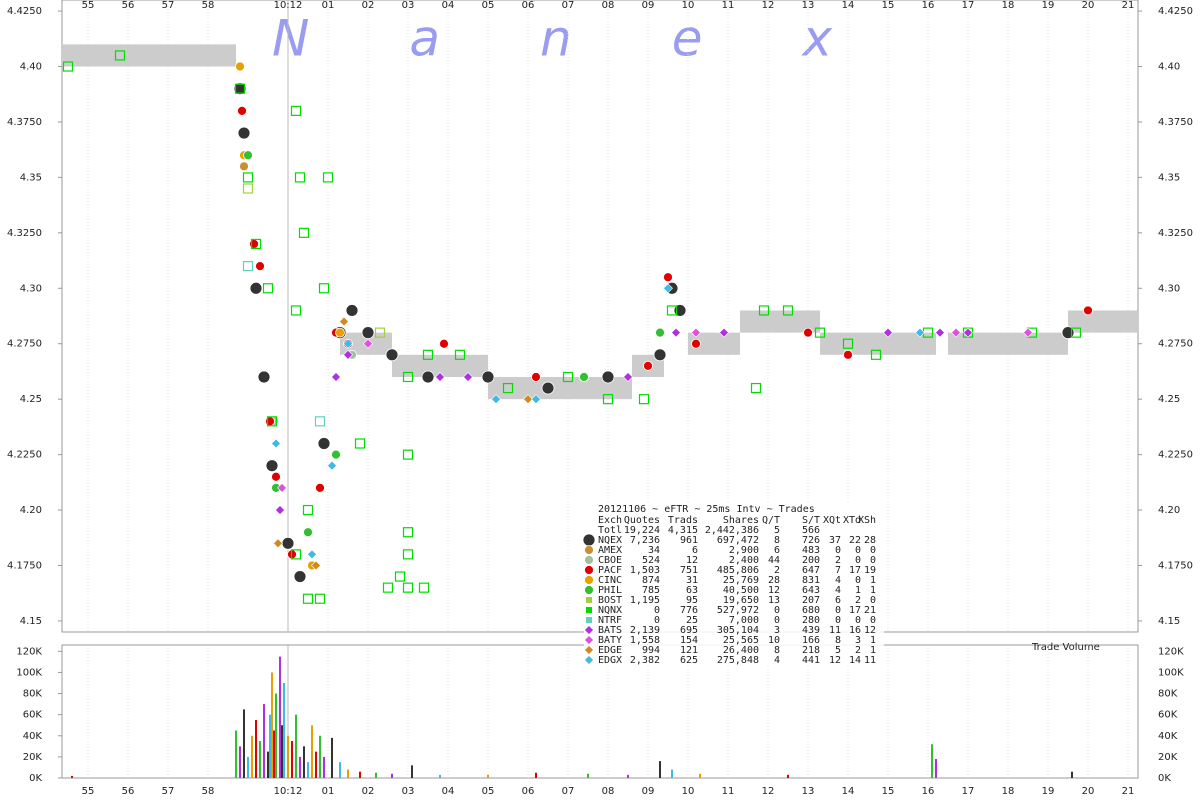 The image size is (1200, 804). Describe the element at coordinates (31, 510) in the screenshot. I see `y-tick-label: 4.20` at that location.